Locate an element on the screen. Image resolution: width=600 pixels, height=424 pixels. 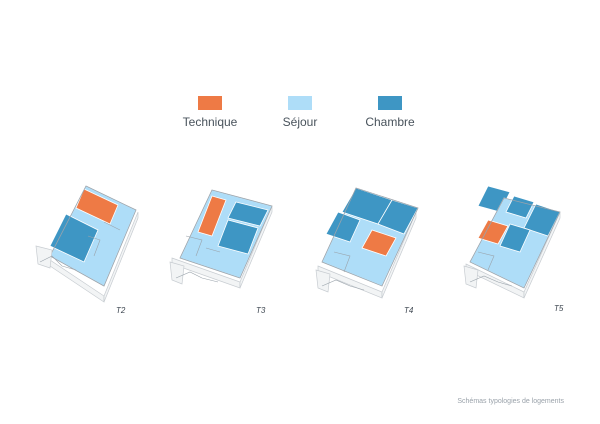
t5-technique-room is located at coordinates (493, 232).